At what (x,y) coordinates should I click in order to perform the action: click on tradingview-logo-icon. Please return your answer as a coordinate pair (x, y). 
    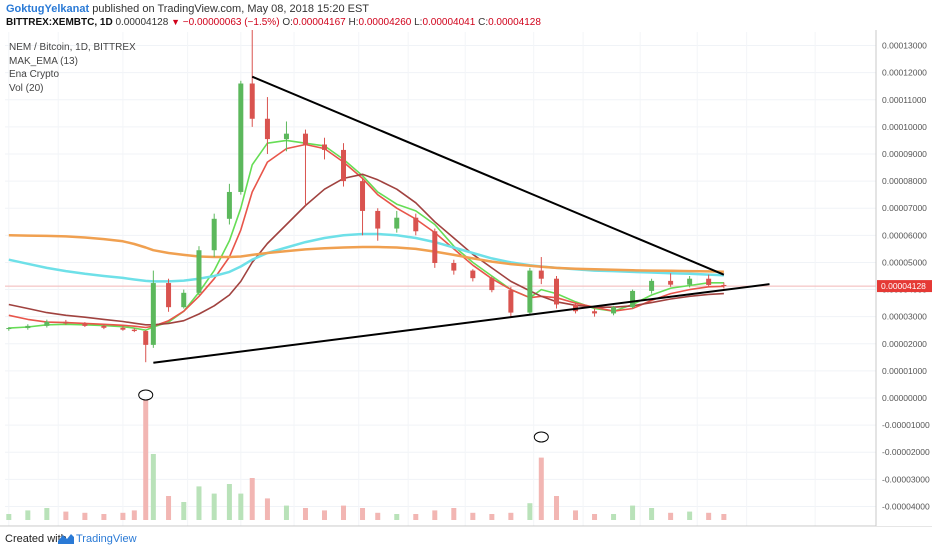
    Looking at the image, I should click on (66, 538).